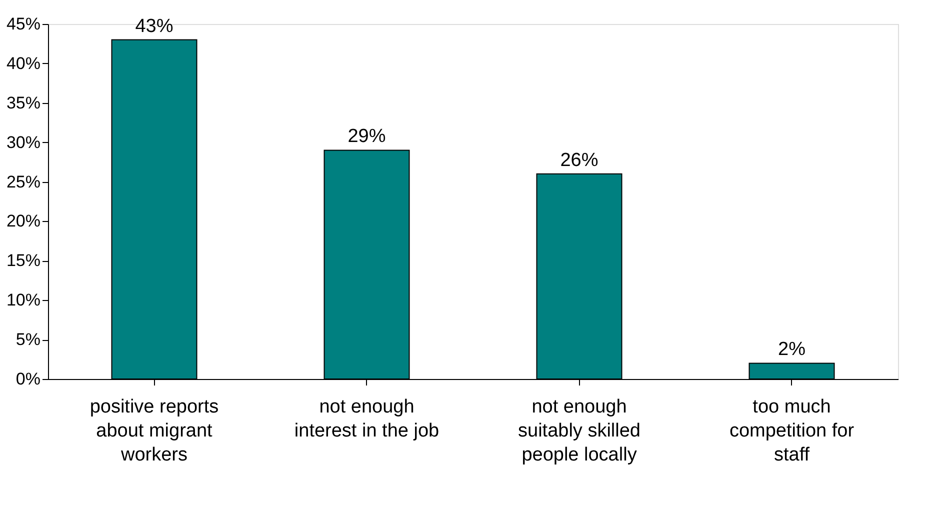 The image size is (952, 515). What do you see at coordinates (23, 182) in the screenshot?
I see `y-tick-label: 25%` at bounding box center [23, 182].